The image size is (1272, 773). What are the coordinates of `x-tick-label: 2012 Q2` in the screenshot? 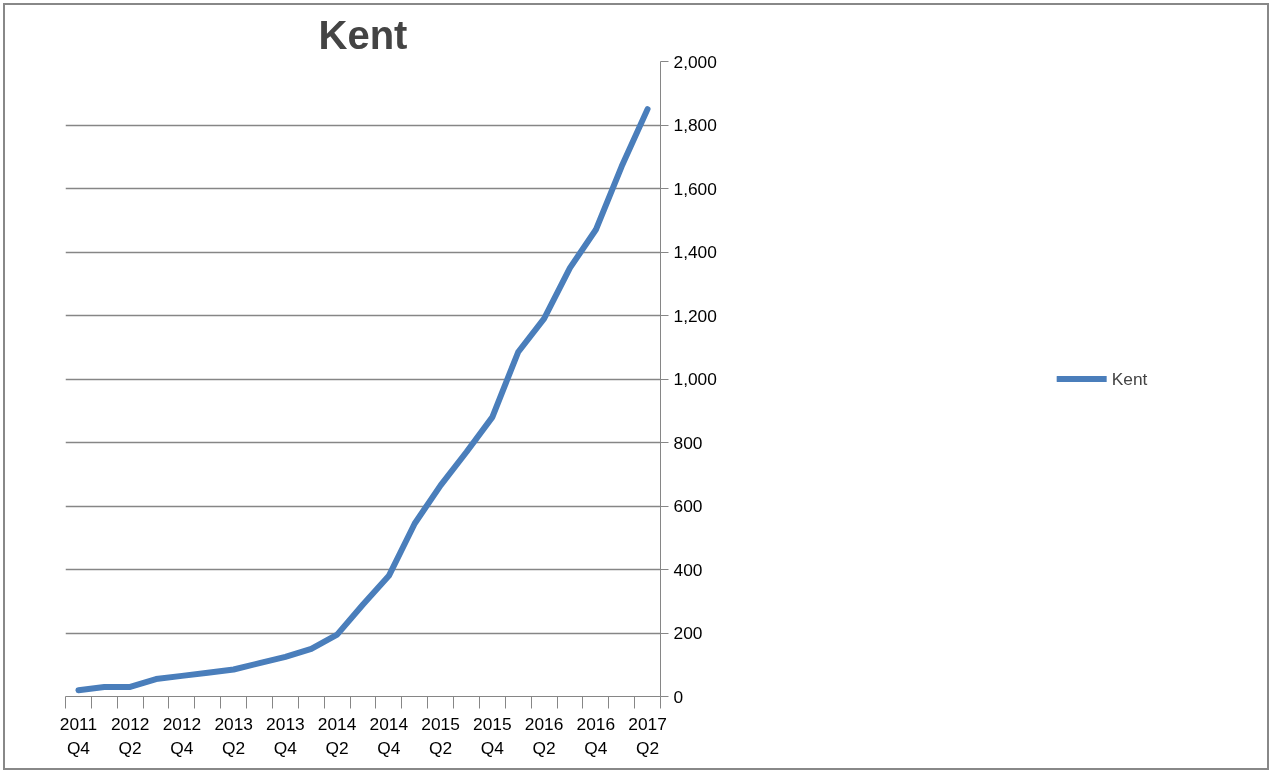 It's located at (130, 735).